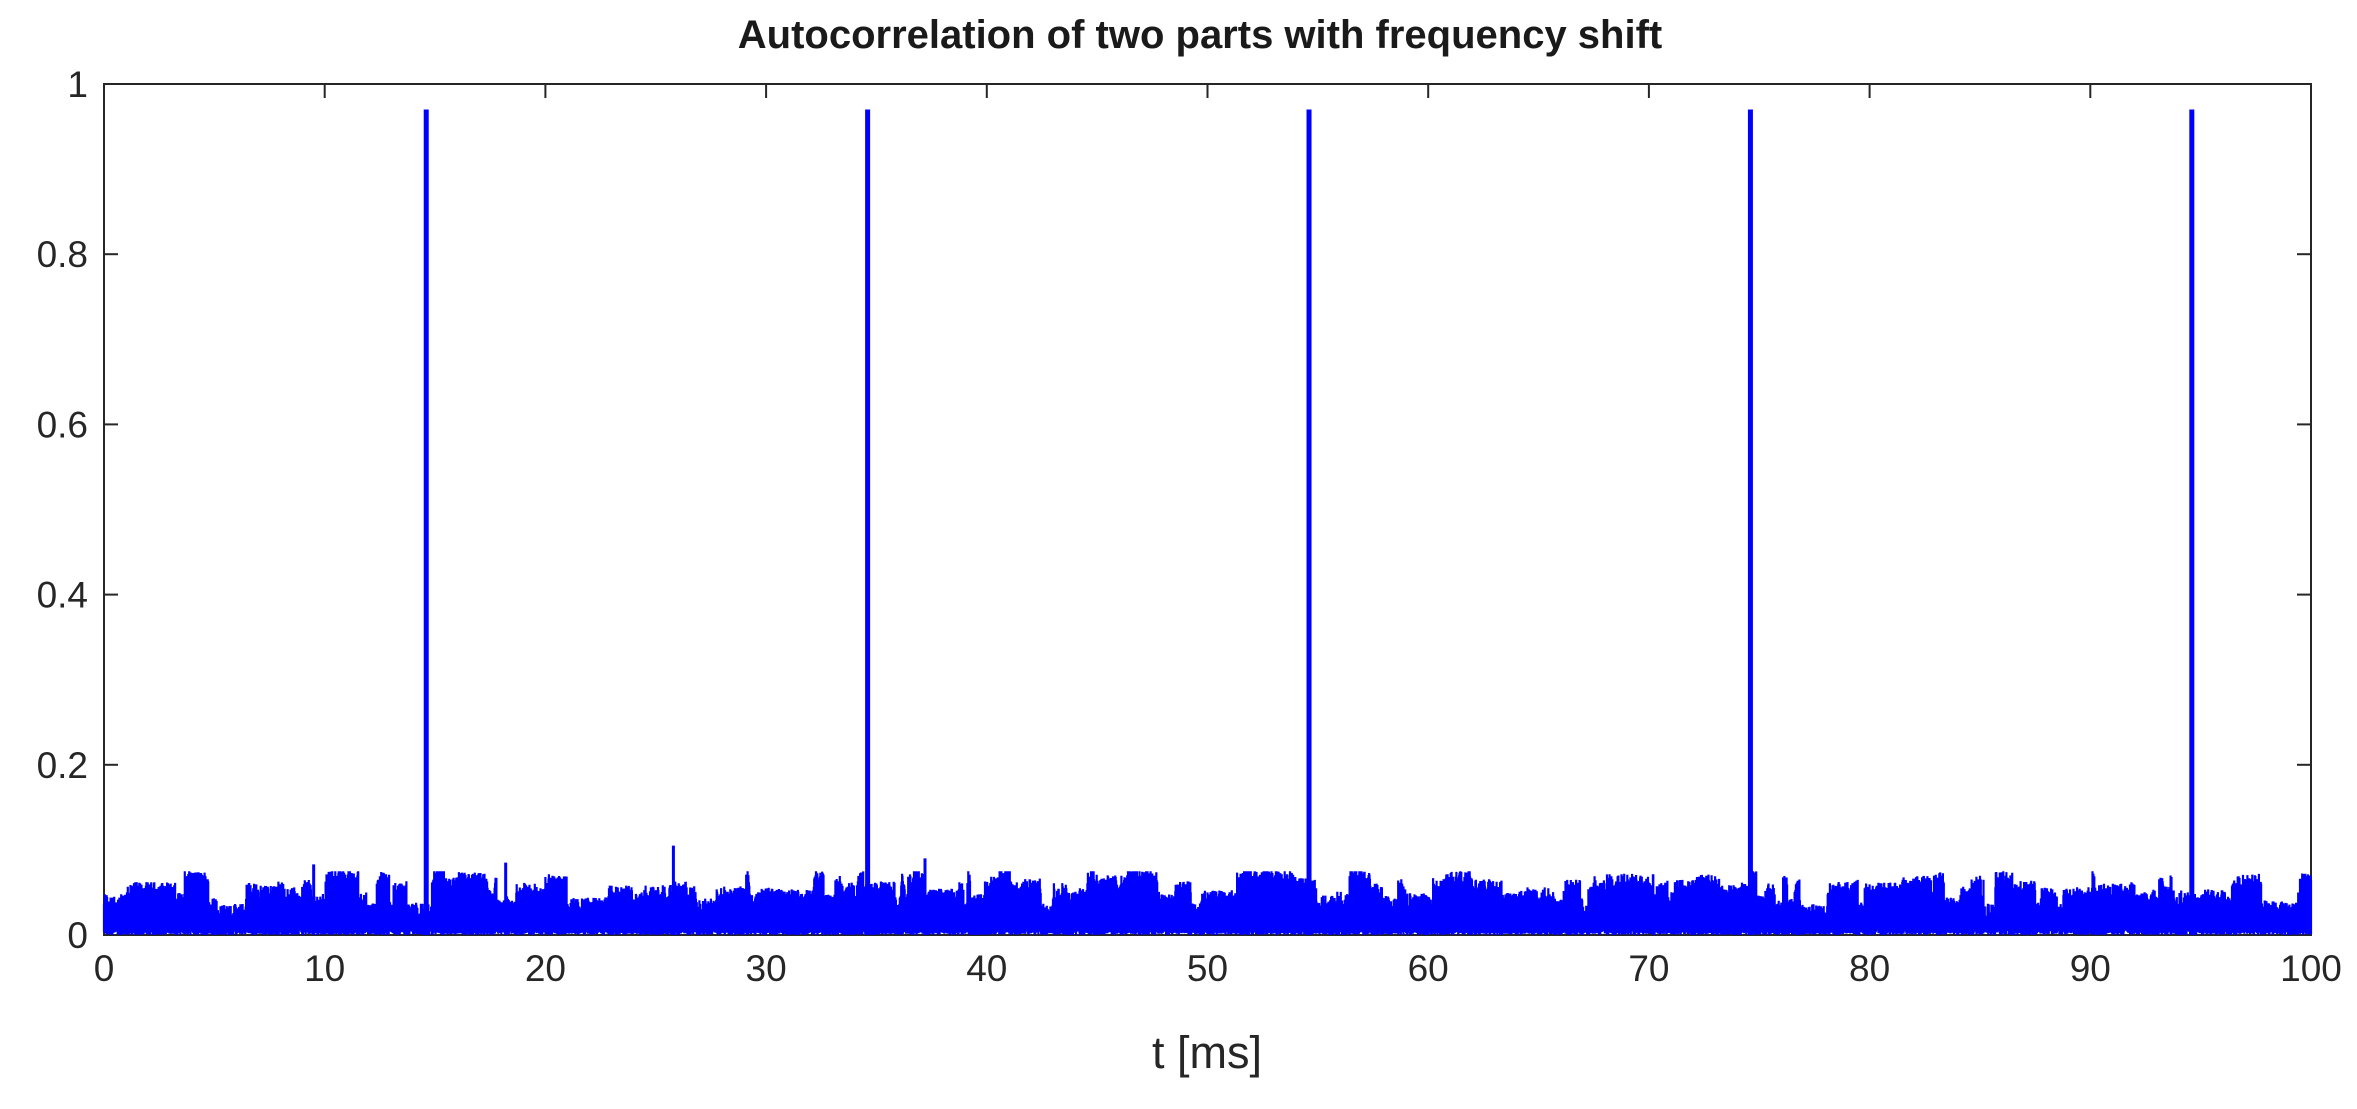 This screenshot has width=2357, height=1109. Describe the element at coordinates (1207, 903) in the screenshot. I see `noise-floor-trace` at that location.